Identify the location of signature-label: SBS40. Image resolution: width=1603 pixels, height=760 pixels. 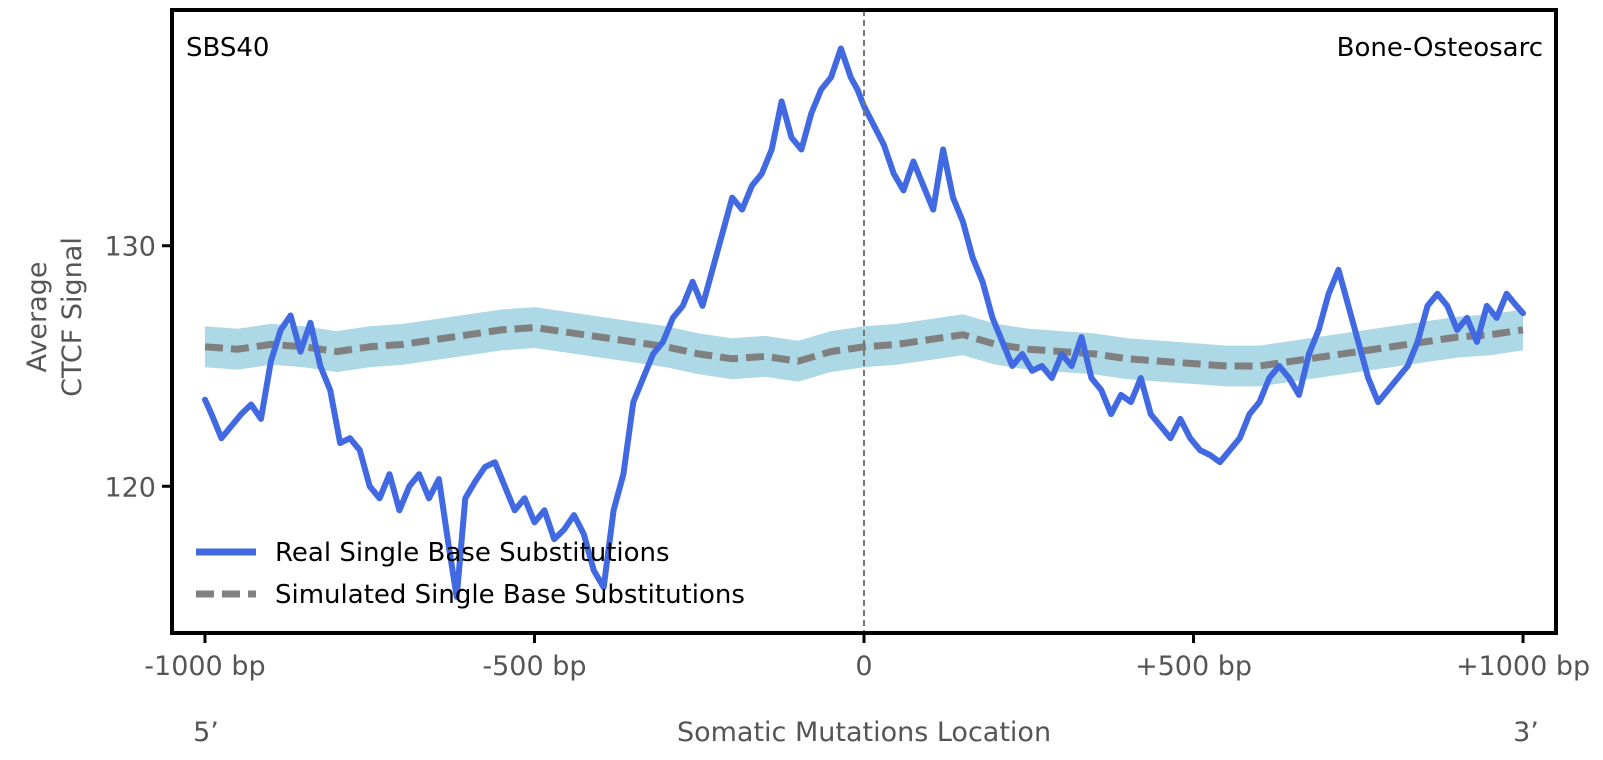
(227, 48).